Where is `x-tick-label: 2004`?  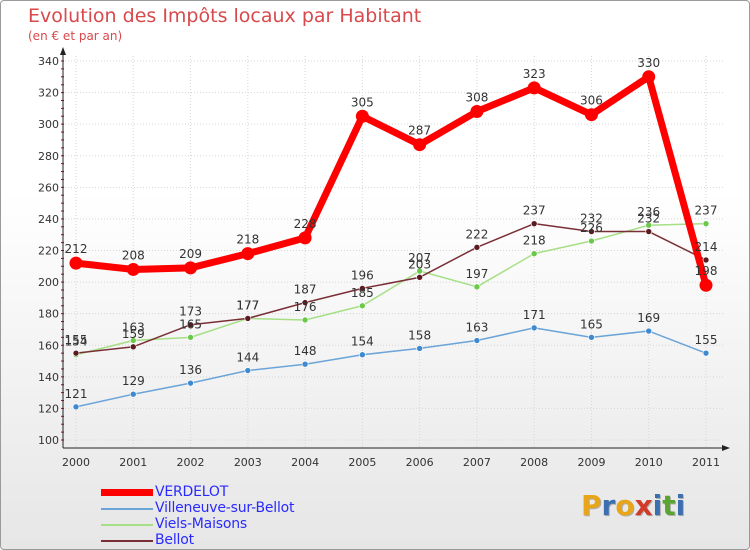 x-tick-label: 2004 is located at coordinates (305, 462).